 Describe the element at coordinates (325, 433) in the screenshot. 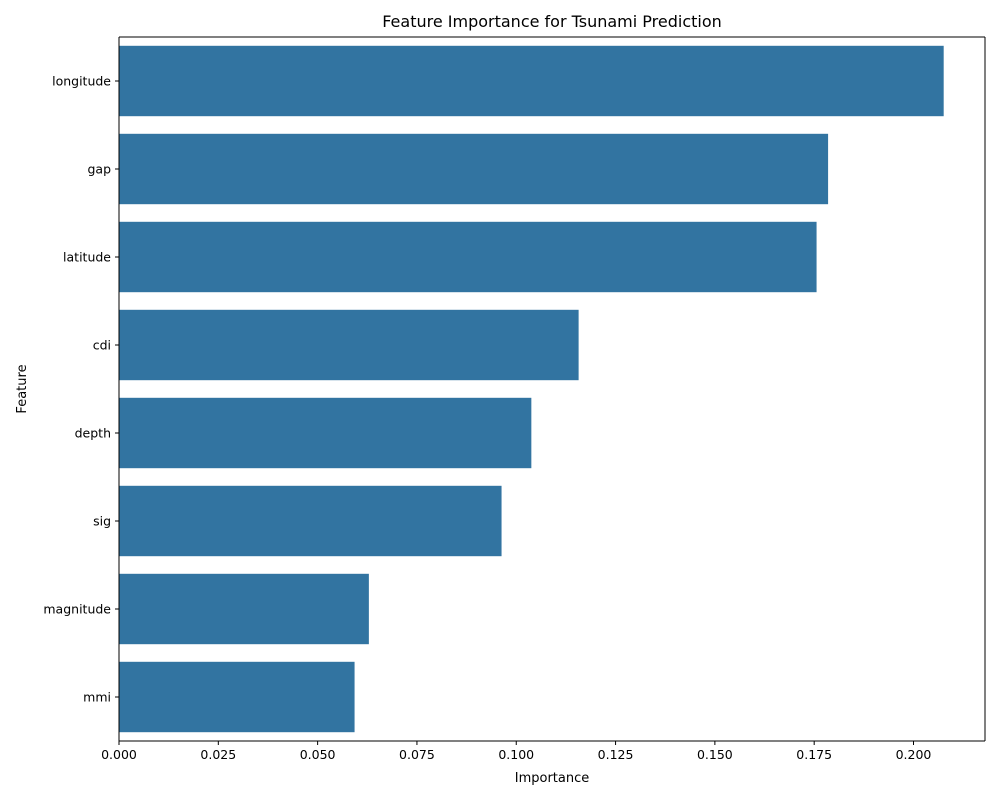

I see `bar-depth` at that location.